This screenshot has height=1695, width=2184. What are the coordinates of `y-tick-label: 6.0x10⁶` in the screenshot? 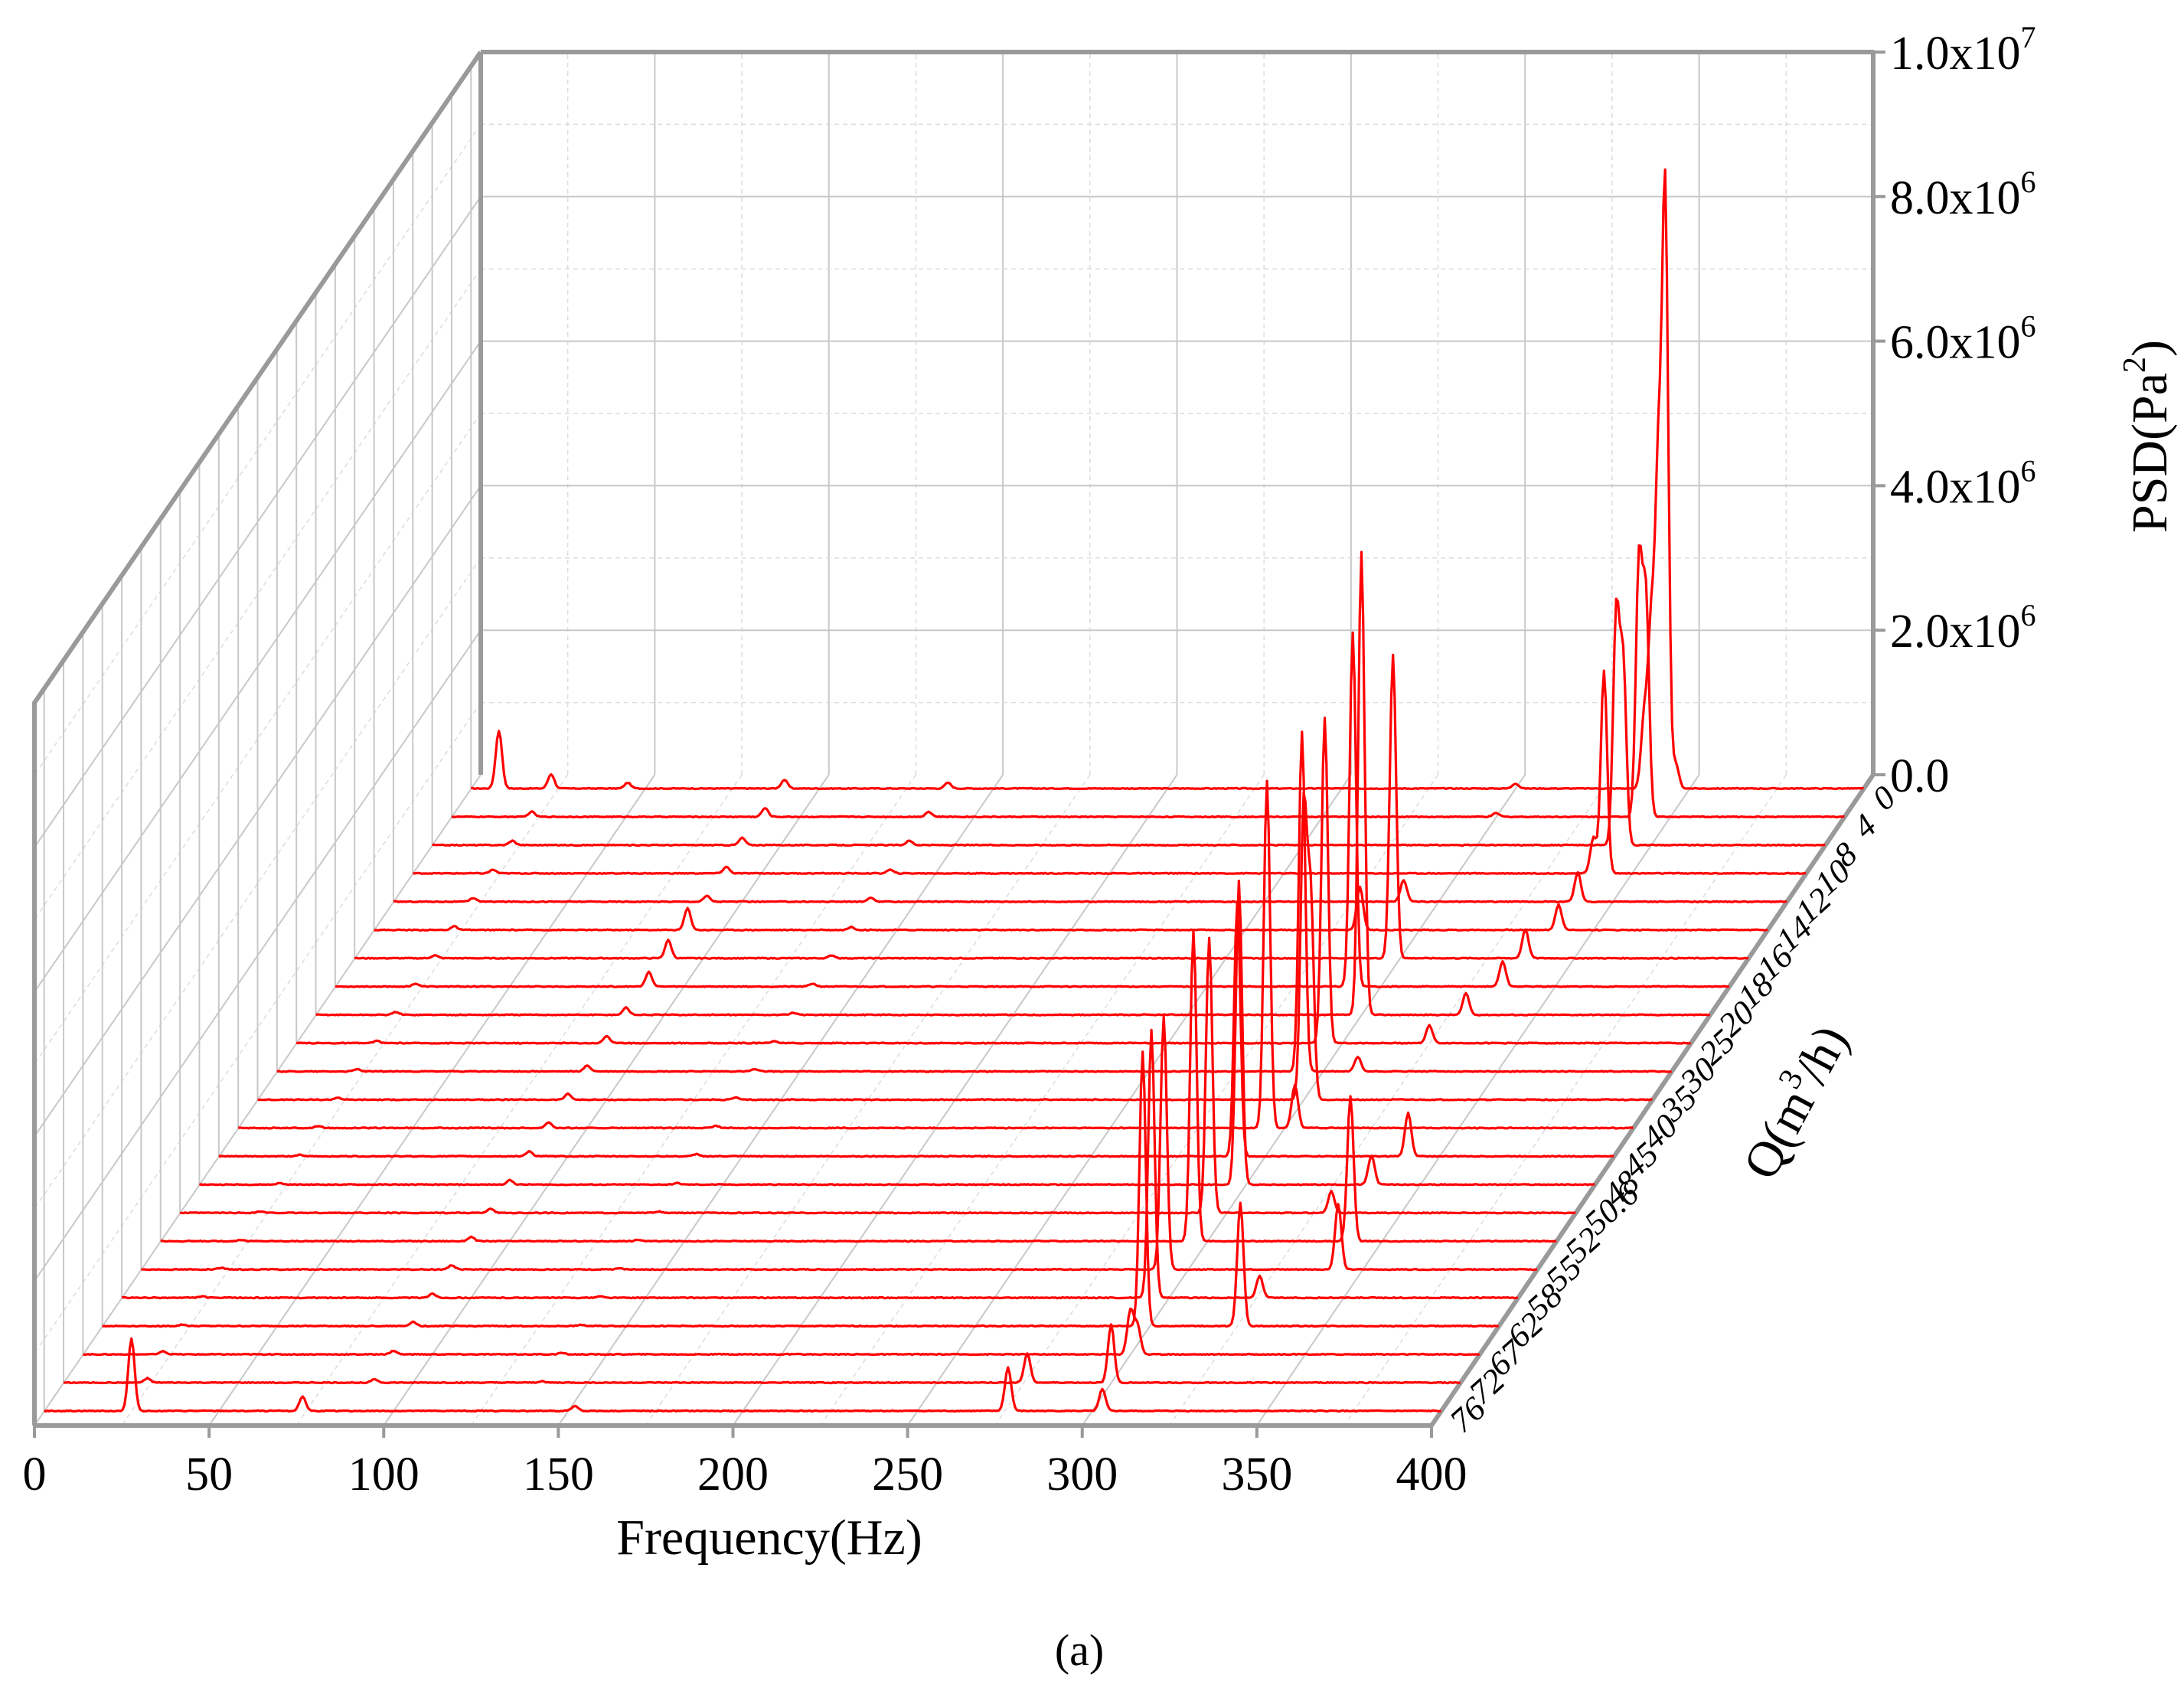 It's located at (1963, 339).